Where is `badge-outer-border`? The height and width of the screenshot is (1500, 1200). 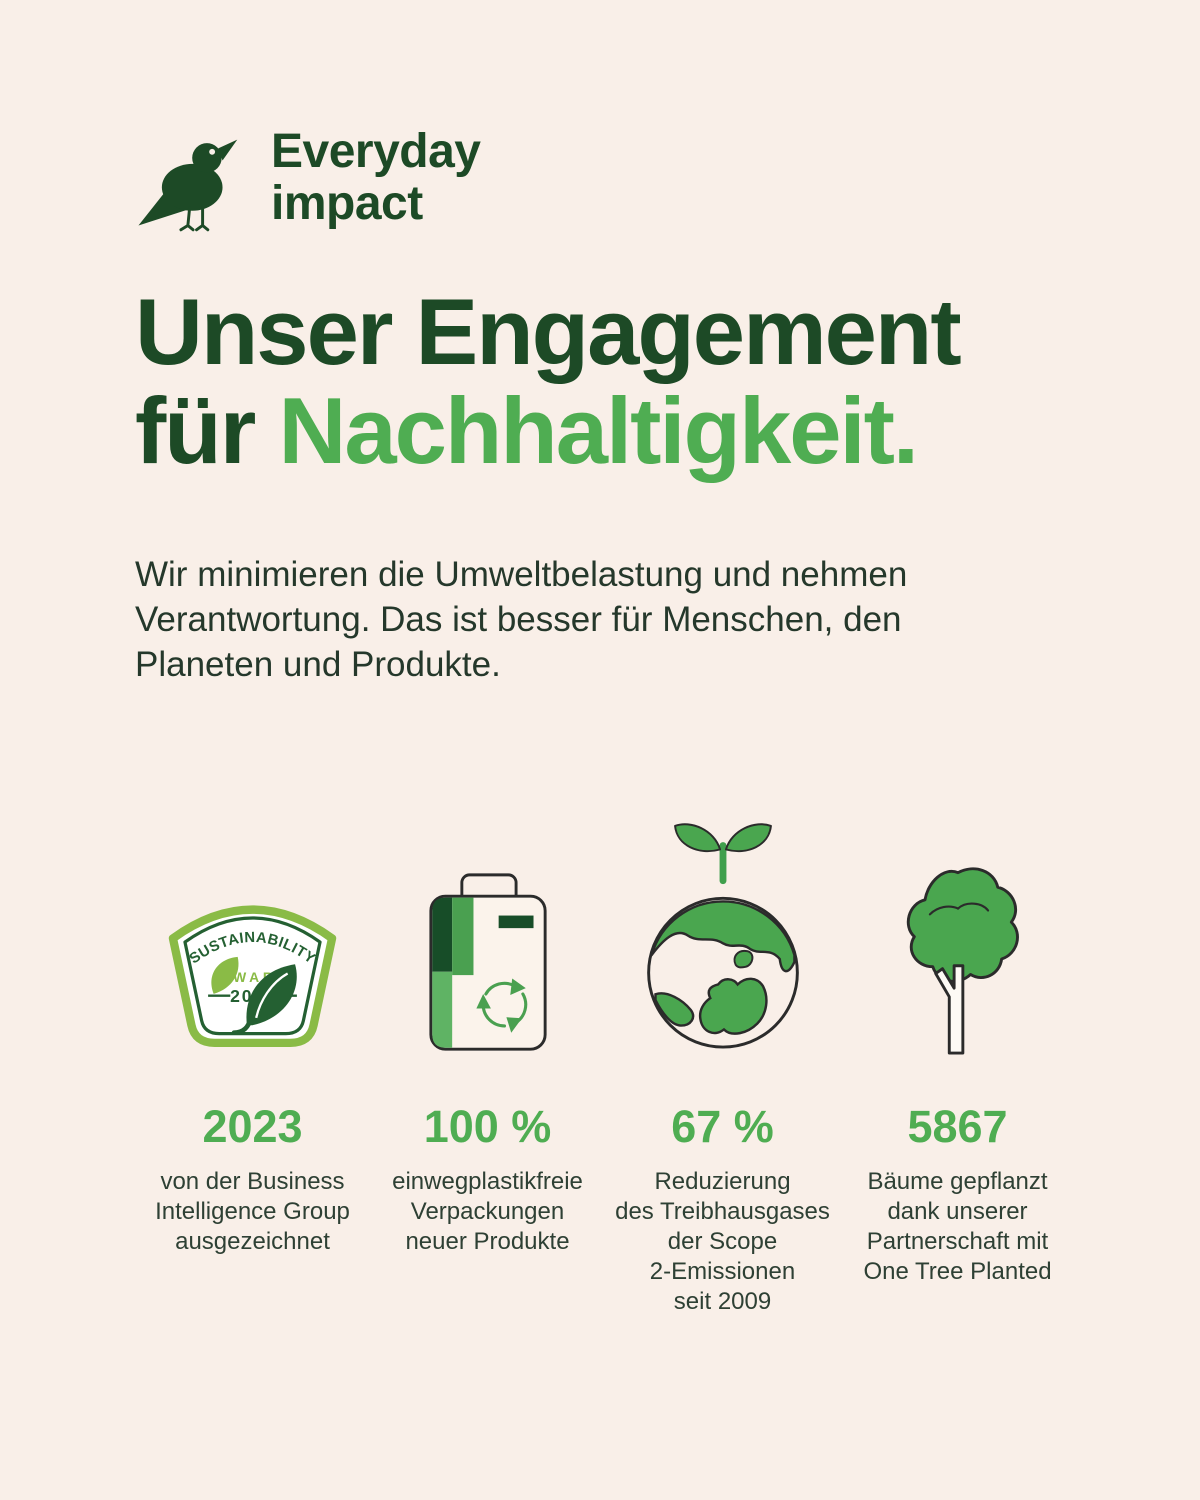 badge-outer-border is located at coordinates (252, 976).